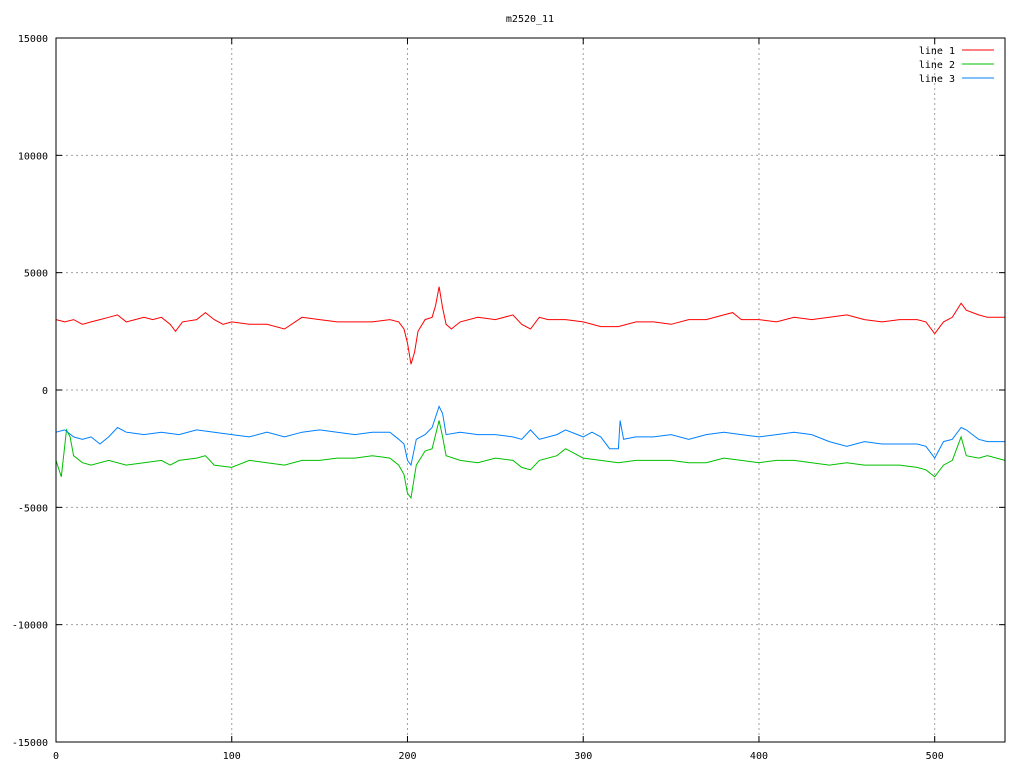 This screenshot has width=1024, height=768. What do you see at coordinates (530, 19) in the screenshot?
I see `chart-title: m2520_11` at bounding box center [530, 19].